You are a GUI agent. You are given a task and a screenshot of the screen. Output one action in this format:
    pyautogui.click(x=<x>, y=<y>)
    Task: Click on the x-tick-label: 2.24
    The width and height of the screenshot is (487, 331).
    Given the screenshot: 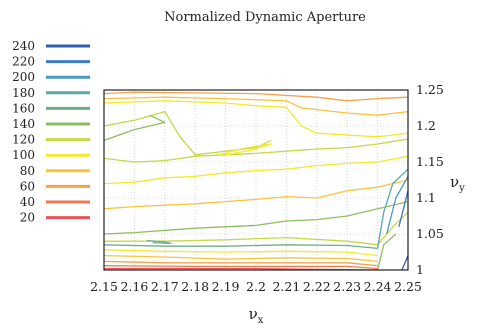 What is the action you would take?
    pyautogui.click(x=378, y=286)
    